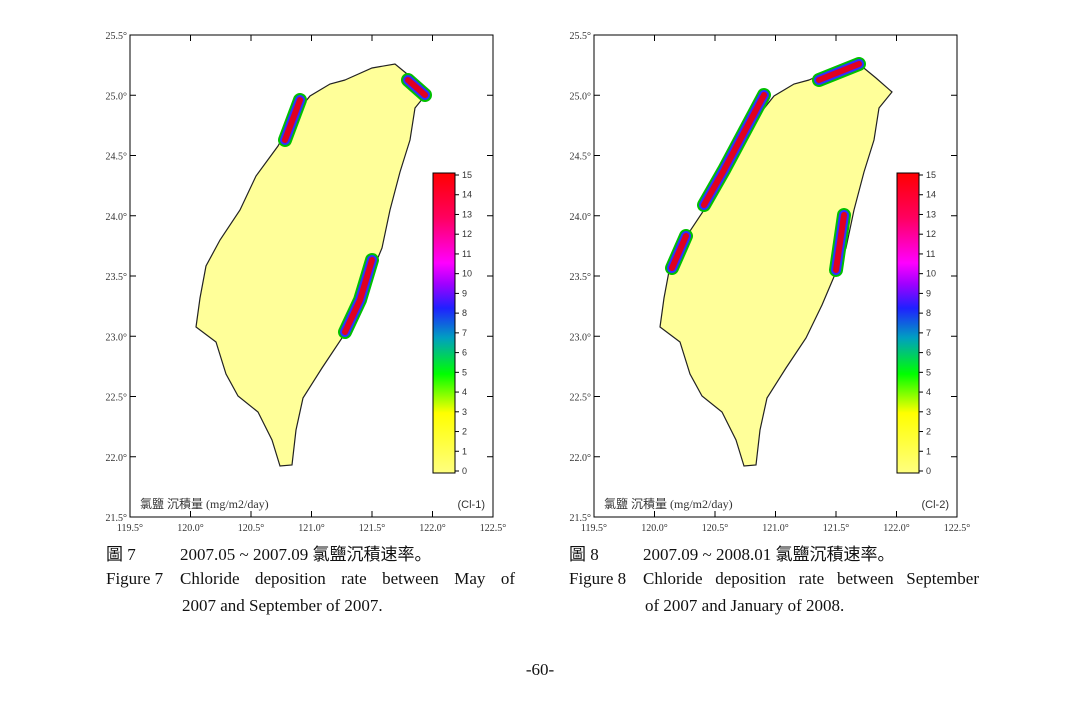  What do you see at coordinates (745, 605) in the screenshot?
I see `caption-en-line: of 2007 and January of 2008.` at bounding box center [745, 605].